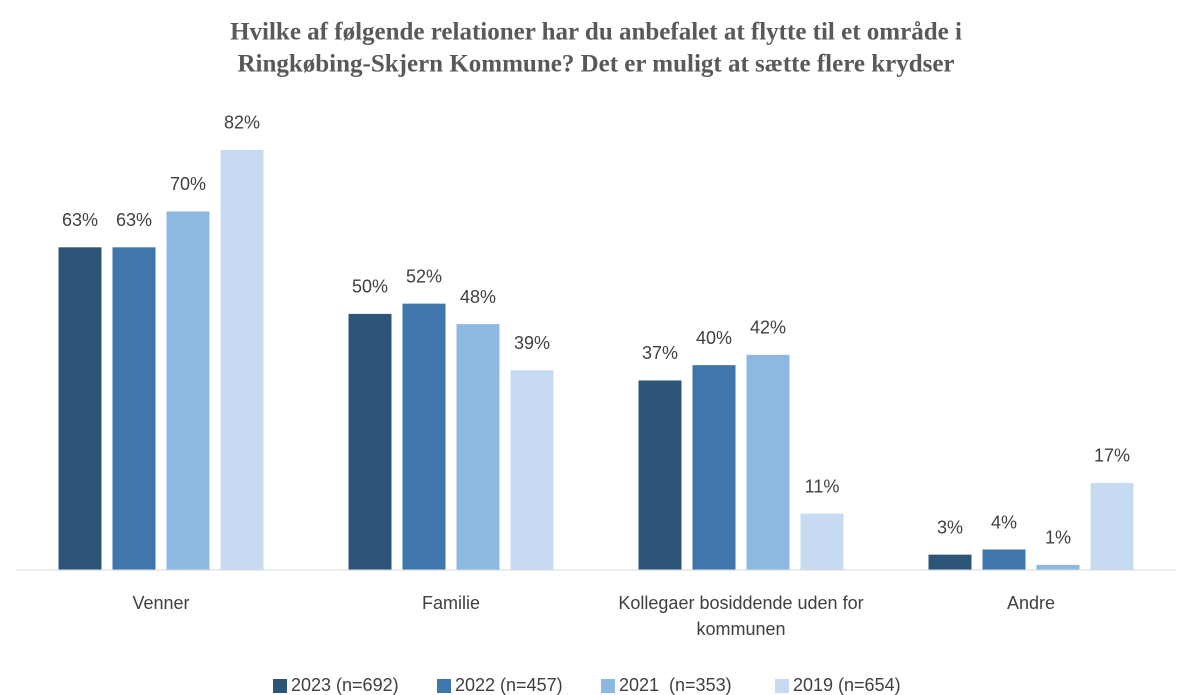 The width and height of the screenshot is (1191, 695). Describe the element at coordinates (1058, 538) in the screenshot. I see `data-label: 1%` at that location.